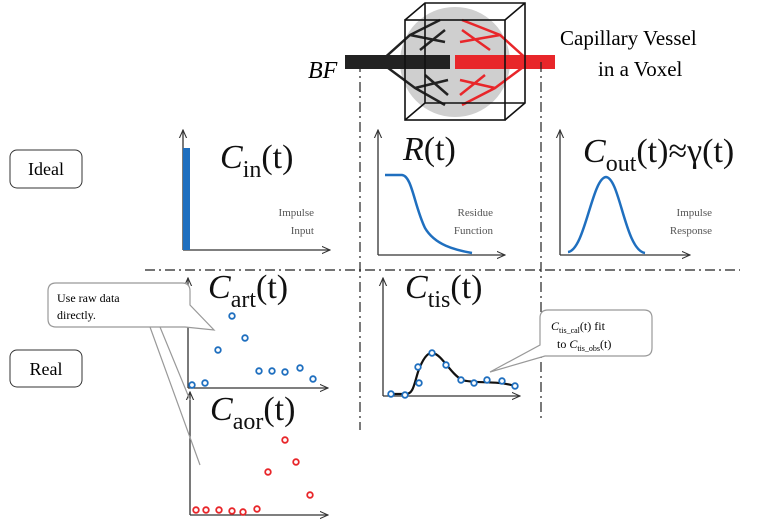  What do you see at coordinates (429, 214) in the screenshot?
I see `residue-curve` at bounding box center [429, 214].